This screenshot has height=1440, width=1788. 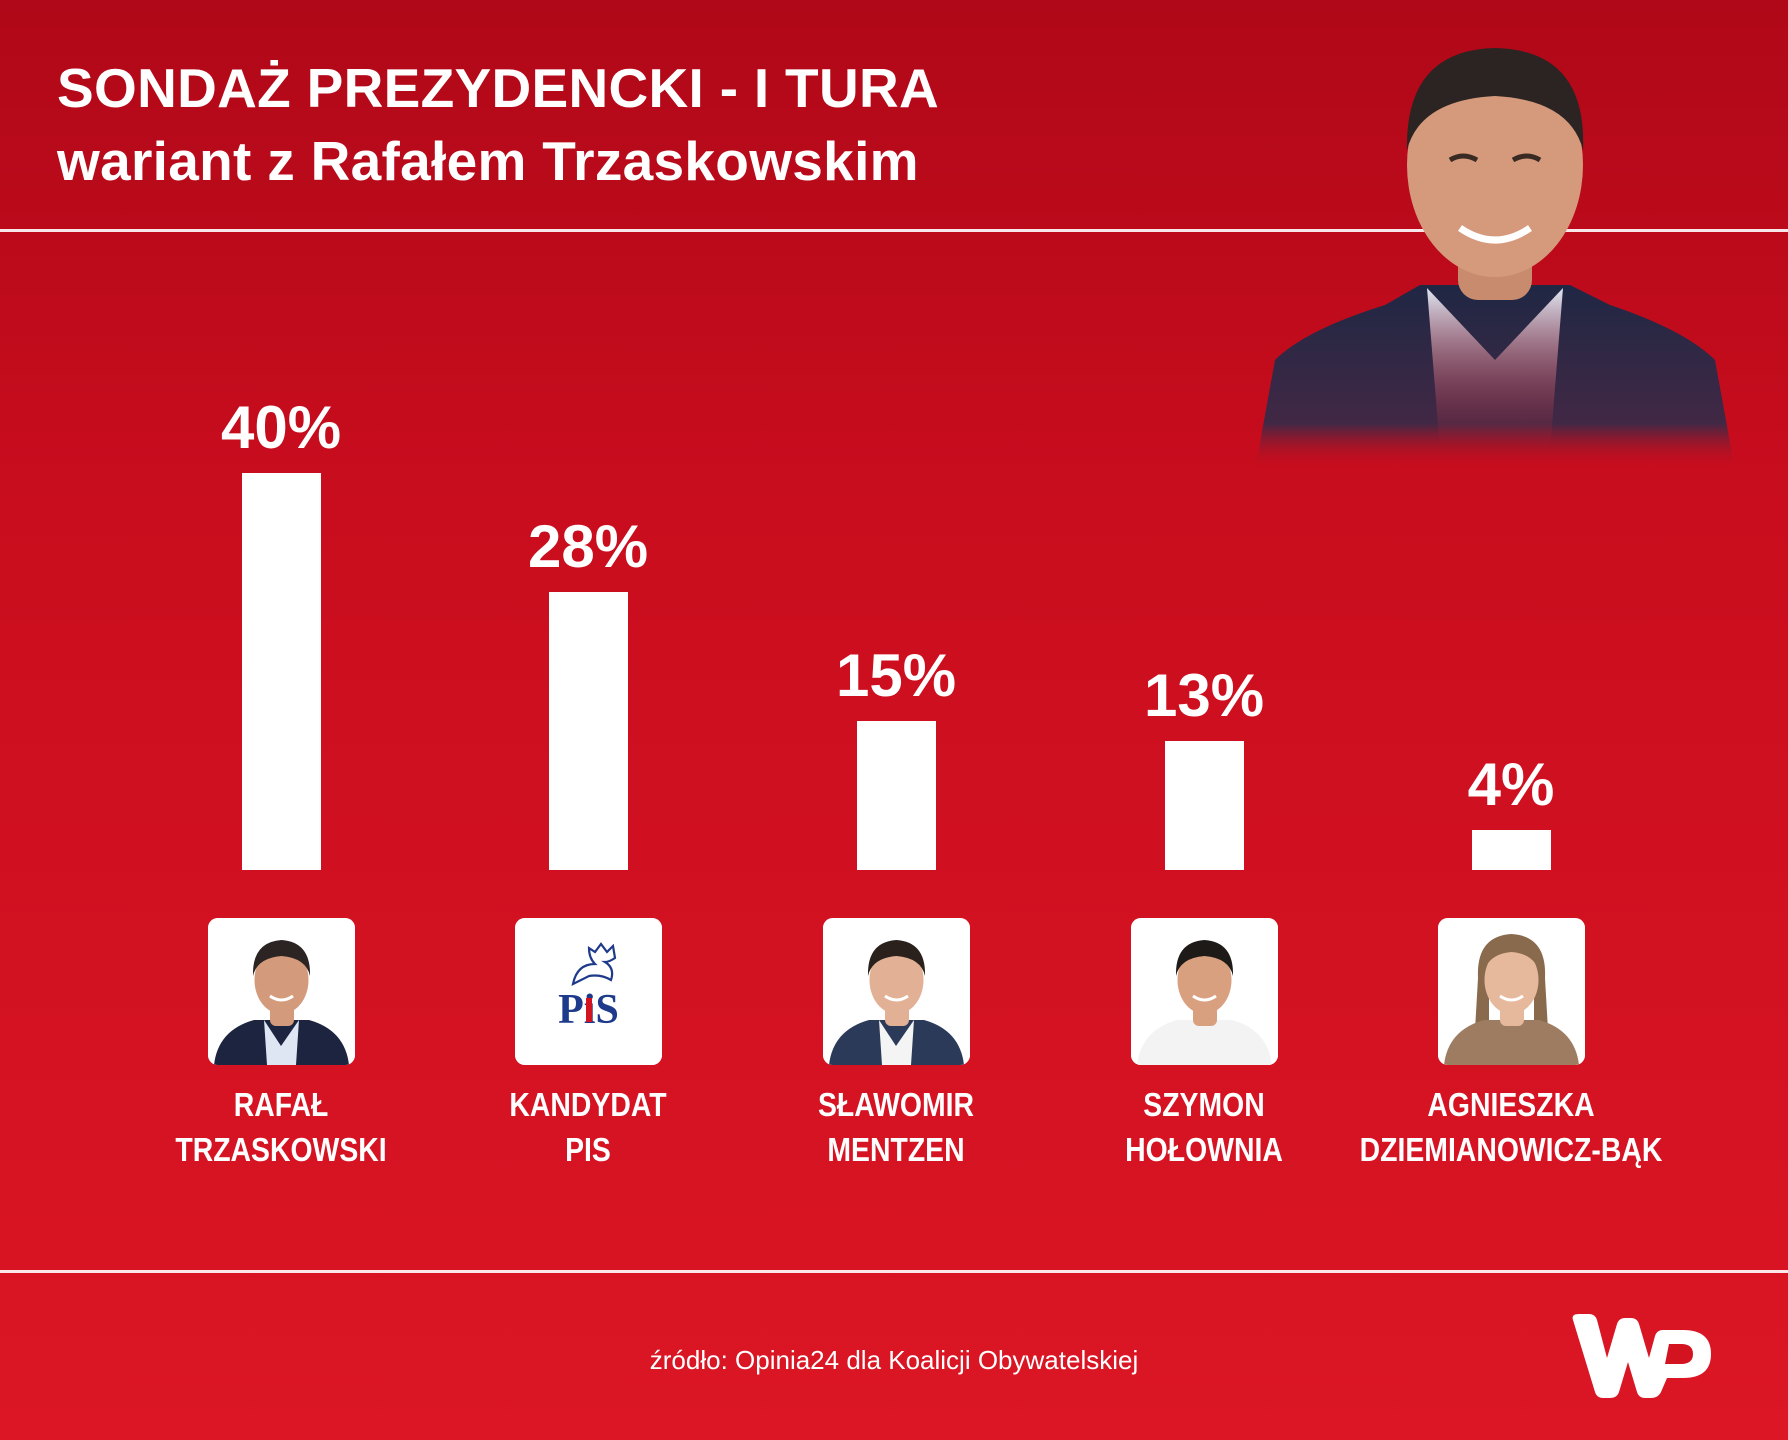 I want to click on bar-value-label: 40%, so click(x=281, y=427).